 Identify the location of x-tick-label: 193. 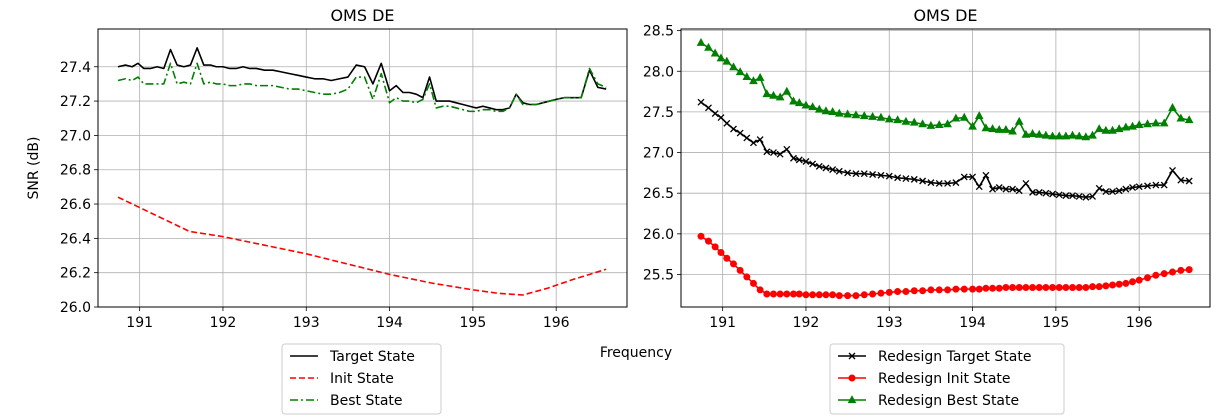
(889, 323).